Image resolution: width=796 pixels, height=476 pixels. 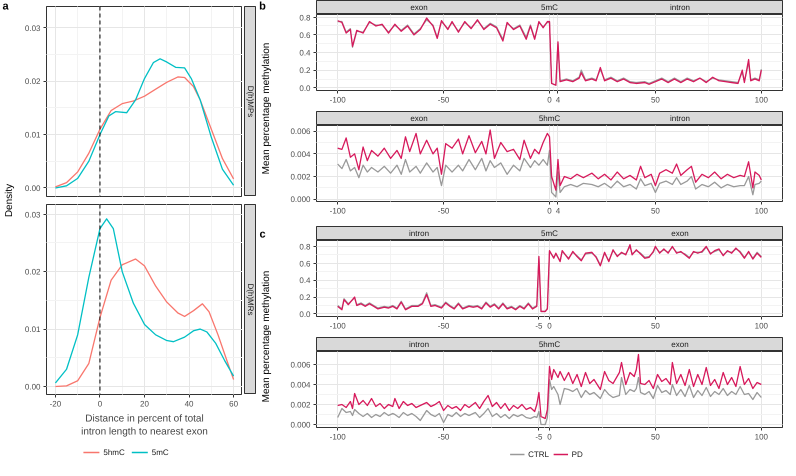 What do you see at coordinates (189, 404) in the screenshot?
I see `x-tick-label: 40` at bounding box center [189, 404].